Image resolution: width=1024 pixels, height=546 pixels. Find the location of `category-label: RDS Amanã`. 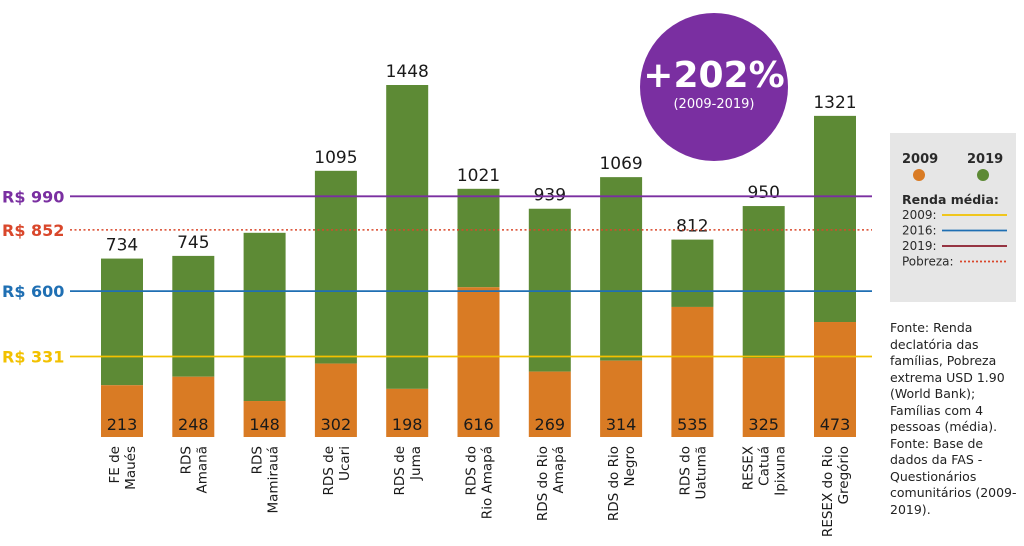

category-label: RDS Amanã is located at coordinates (194, 470).